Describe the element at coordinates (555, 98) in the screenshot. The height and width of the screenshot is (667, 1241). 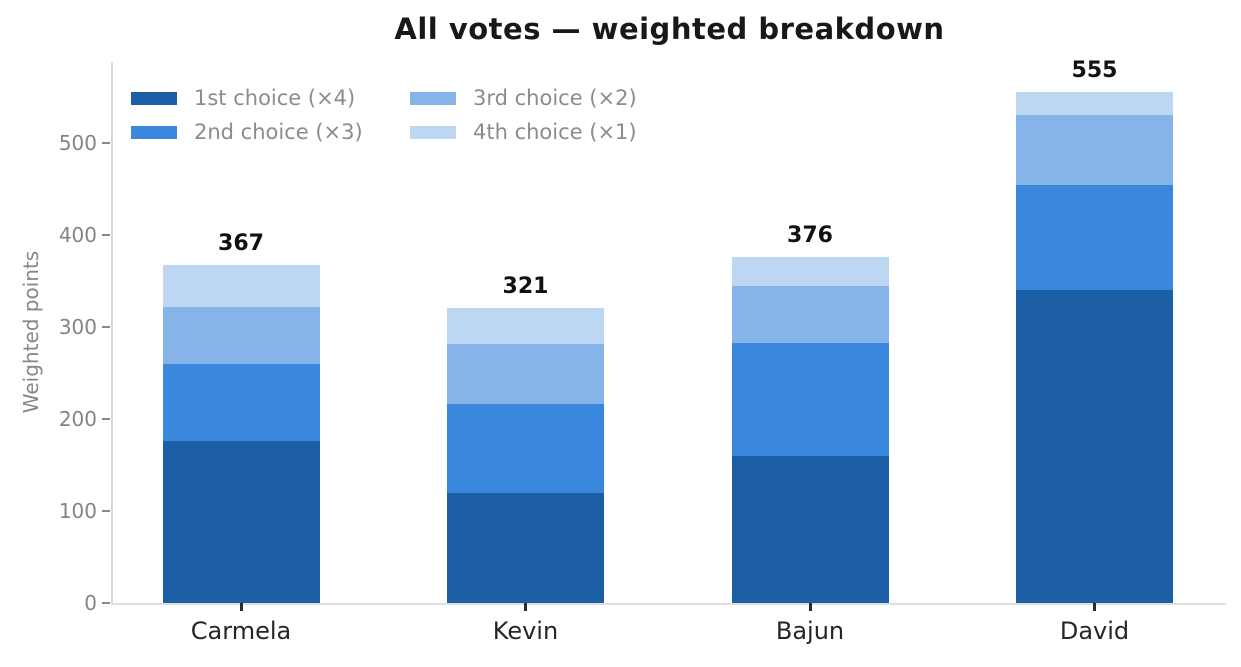
I see `legend-label: 3rd choice (×2)` at that location.